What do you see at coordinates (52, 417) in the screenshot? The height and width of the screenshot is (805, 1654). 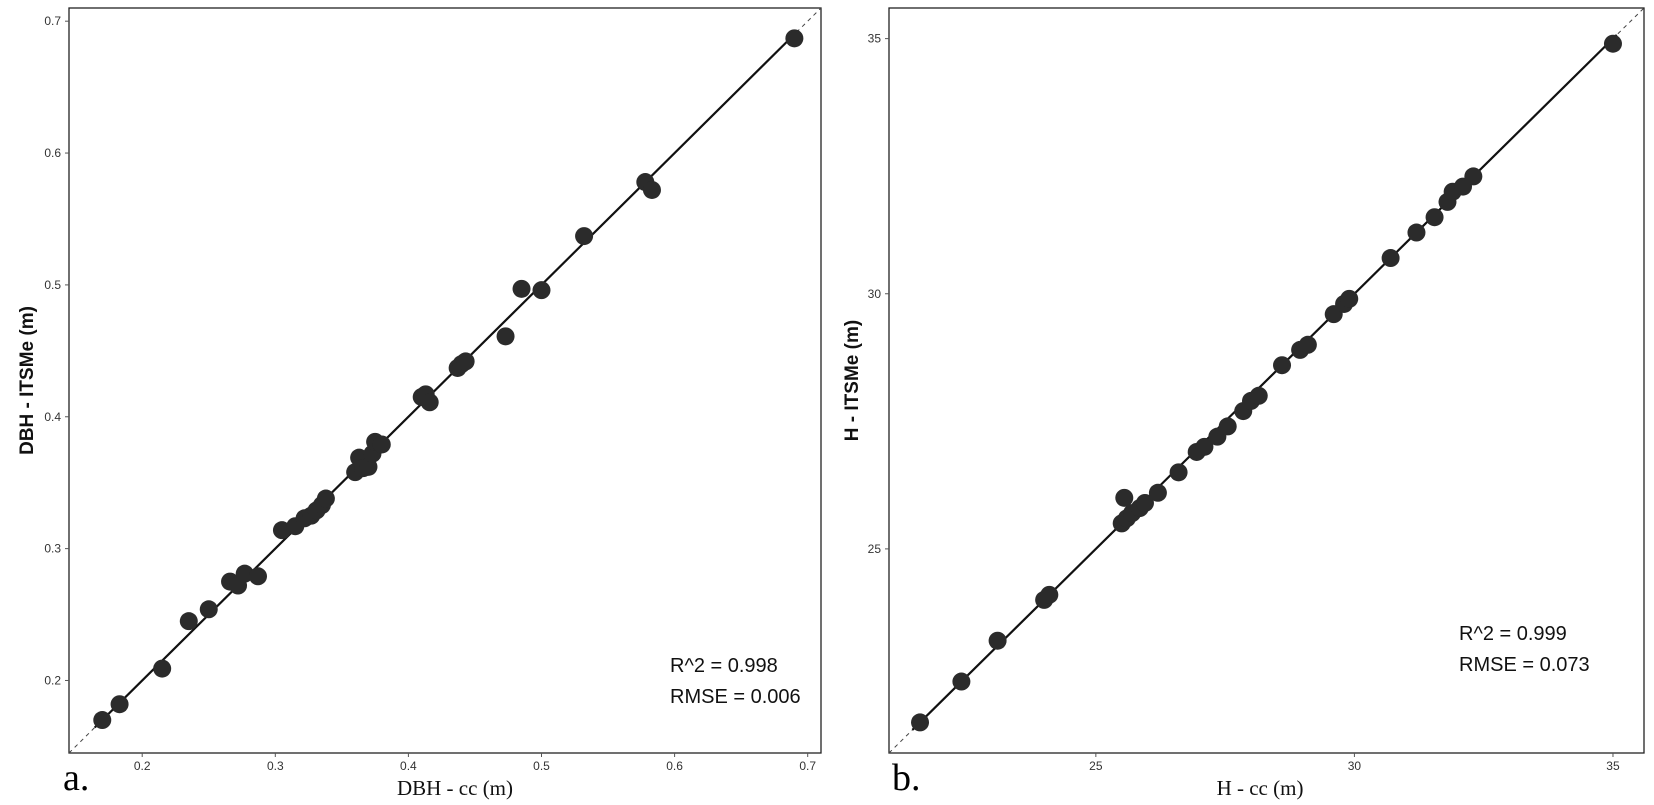 I see `y-tick-label: 0.4` at bounding box center [52, 417].